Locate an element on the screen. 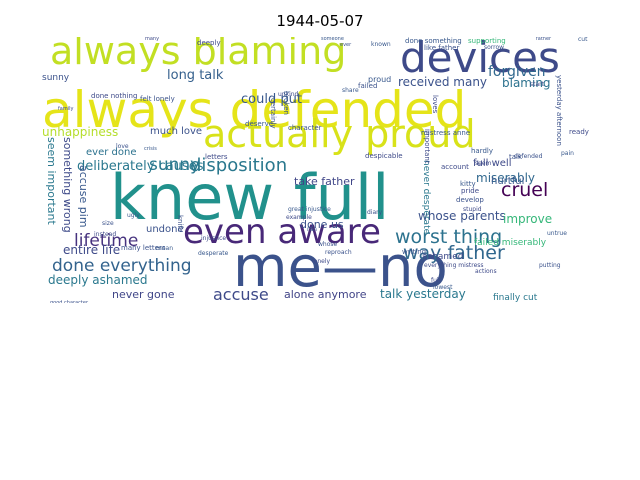 The height and width of the screenshot is (480, 640). cloud-word: supporting is located at coordinates (487, 41).